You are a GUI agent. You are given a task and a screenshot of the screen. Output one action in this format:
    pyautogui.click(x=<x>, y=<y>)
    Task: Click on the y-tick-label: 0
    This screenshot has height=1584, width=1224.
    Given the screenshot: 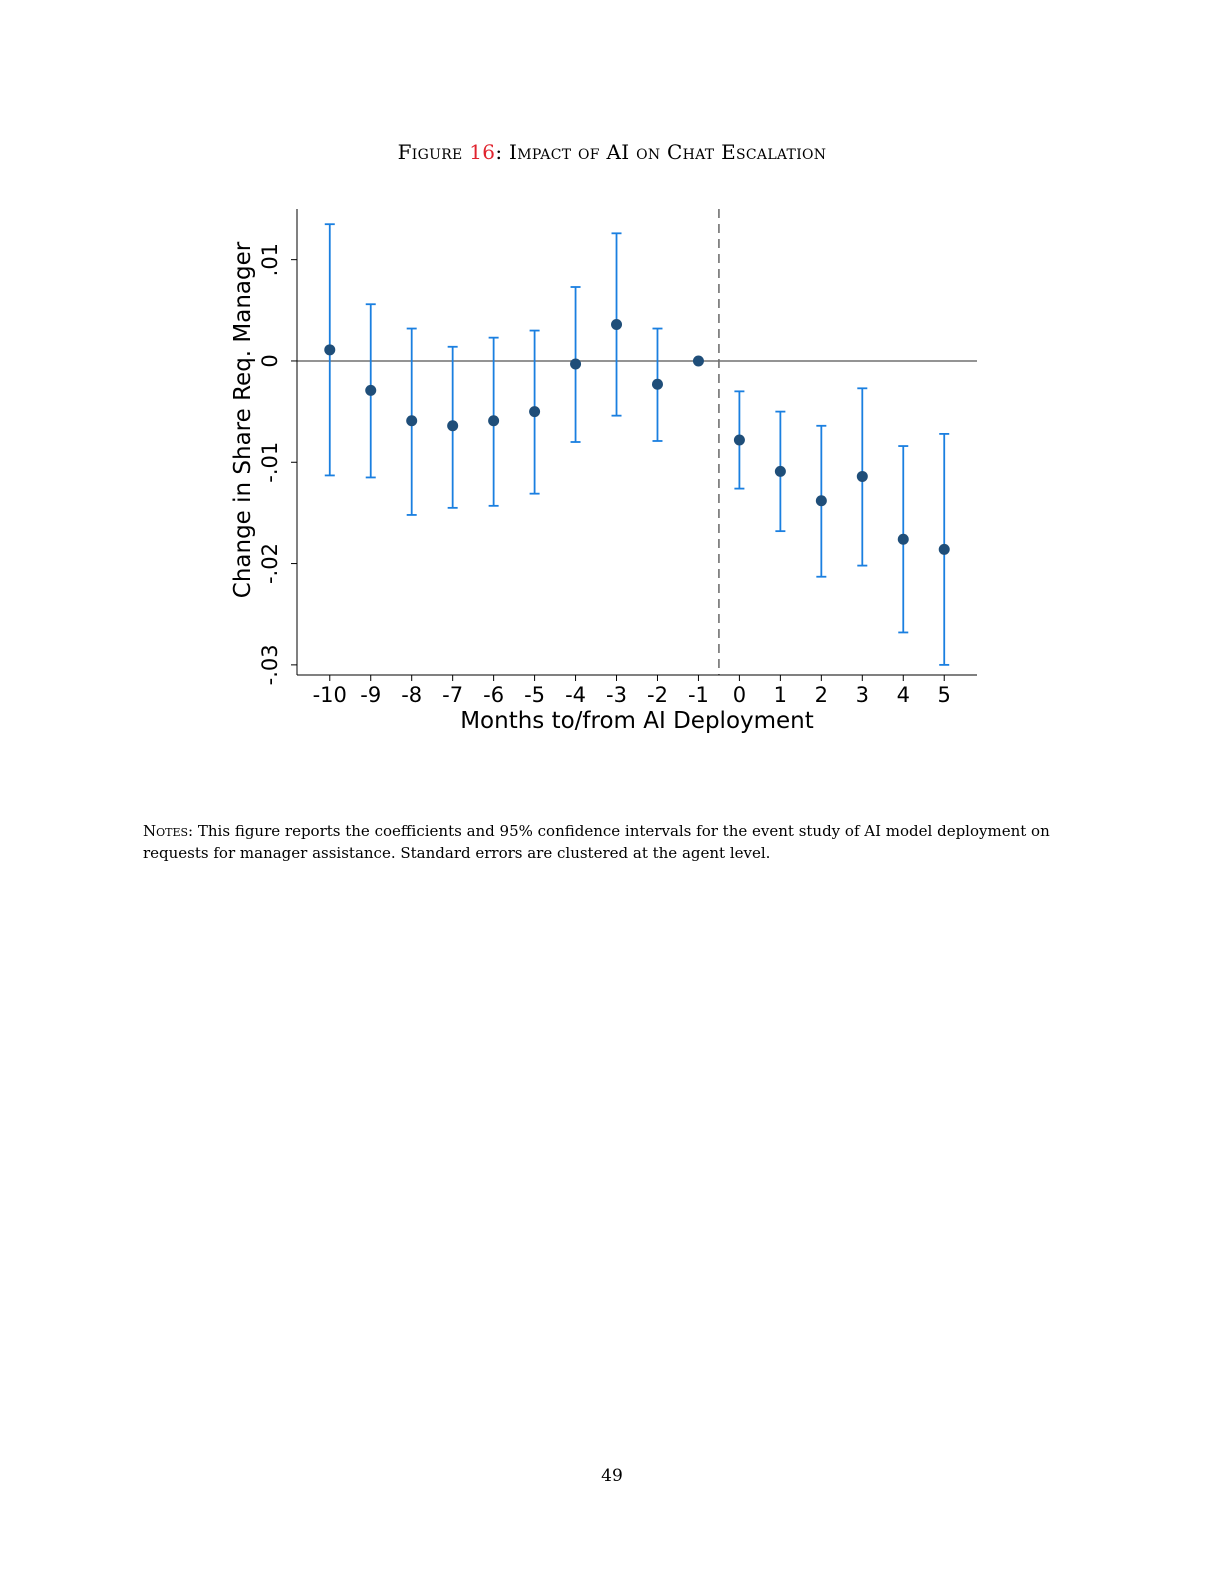 What is the action you would take?
    pyautogui.click(x=270, y=360)
    